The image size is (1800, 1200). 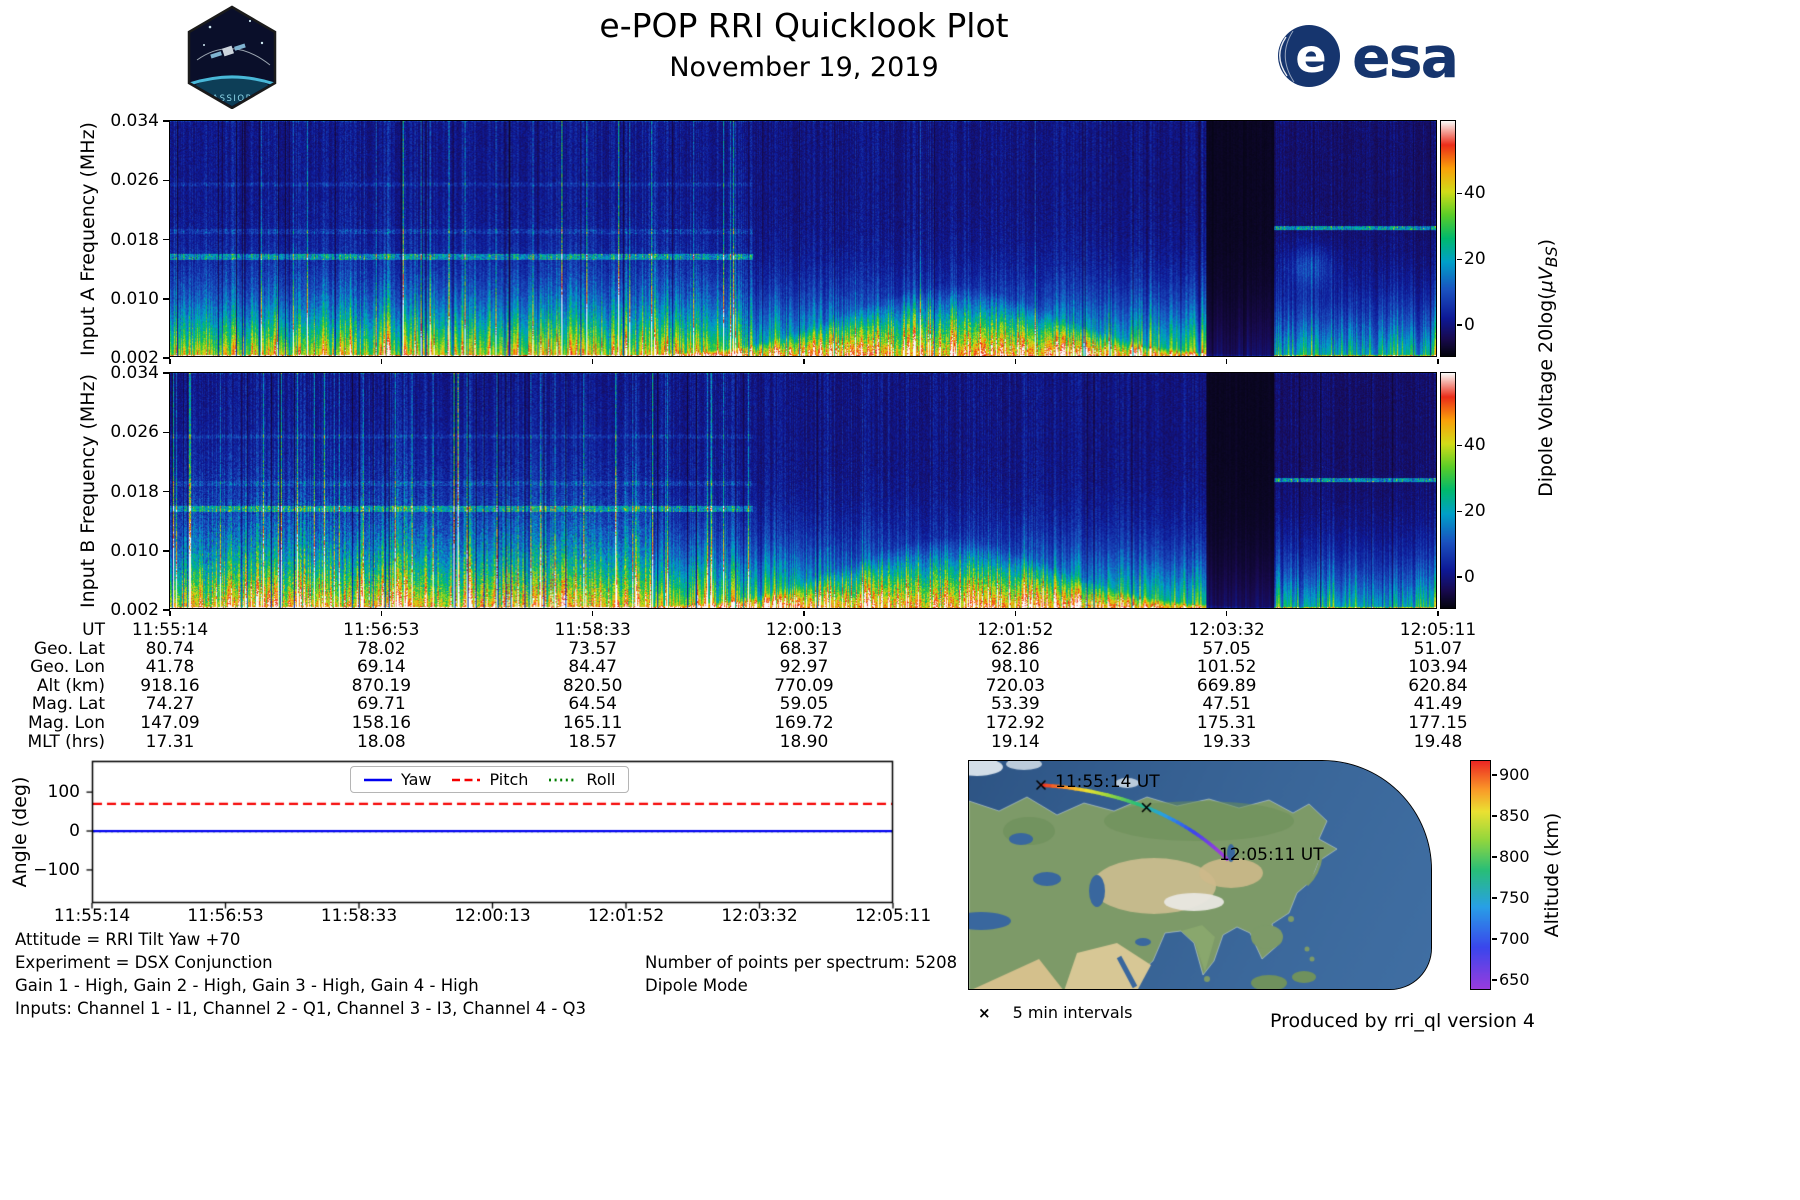 What do you see at coordinates (170, 723) in the screenshot?
I see `ephemeris-cell: 147.09` at bounding box center [170, 723].